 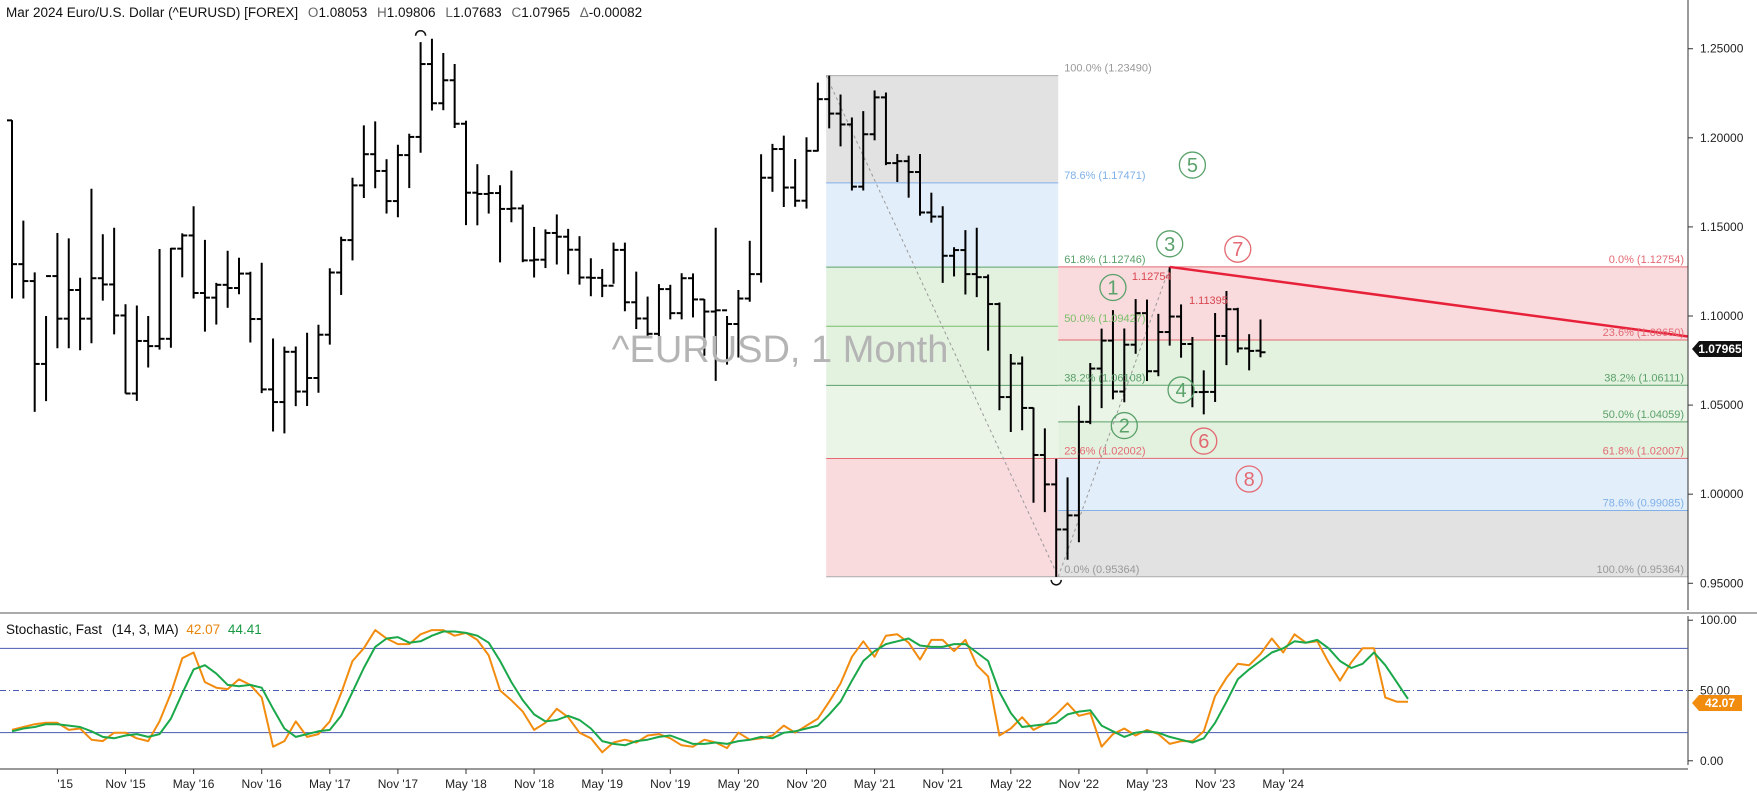 I want to click on stoch-axis-label: 50.00, so click(x=1715, y=691).